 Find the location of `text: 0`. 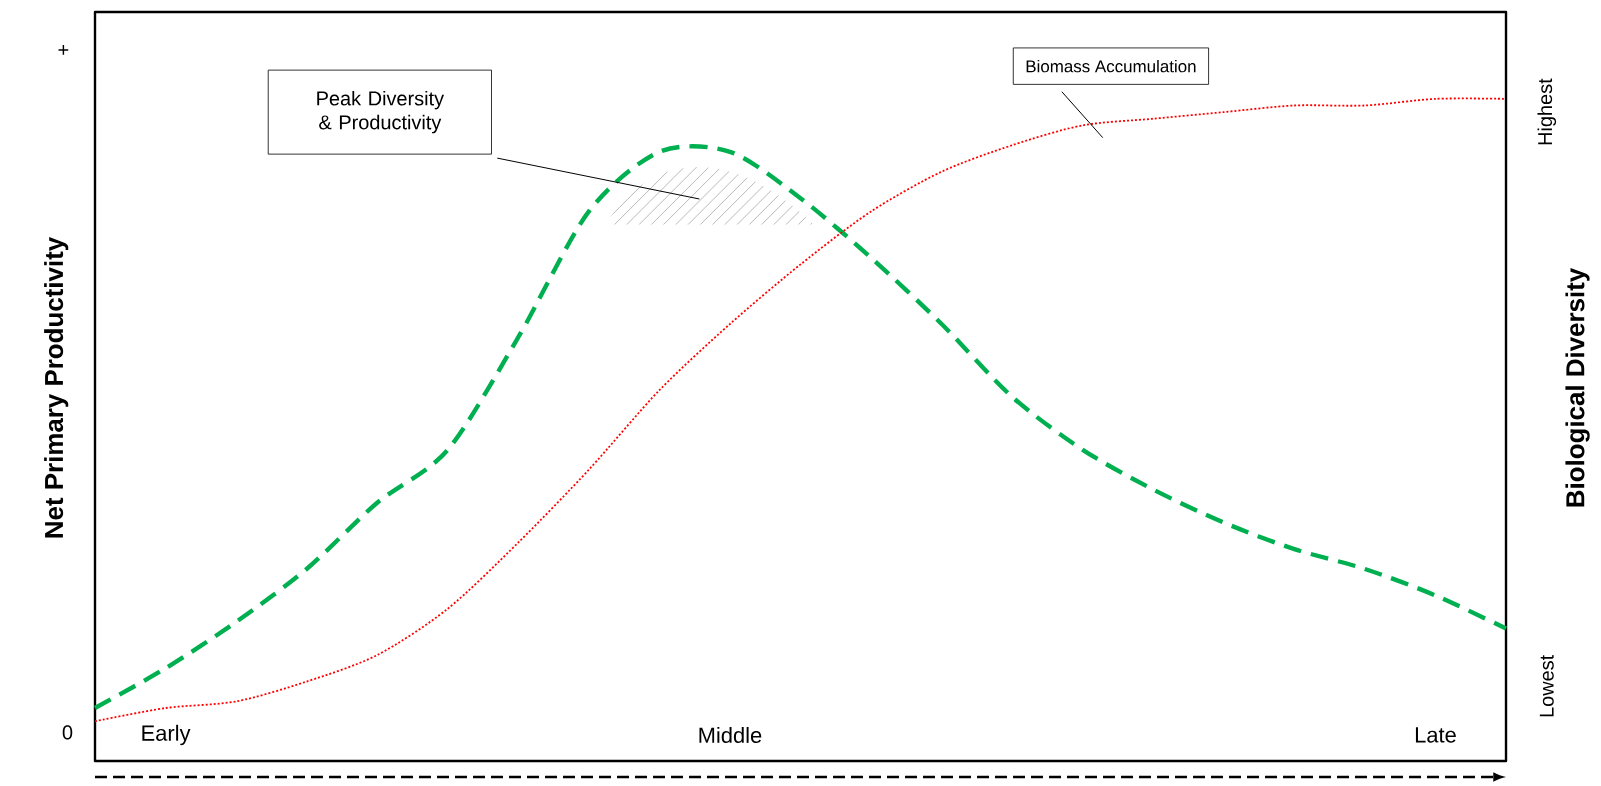

text: 0 is located at coordinates (67, 732).